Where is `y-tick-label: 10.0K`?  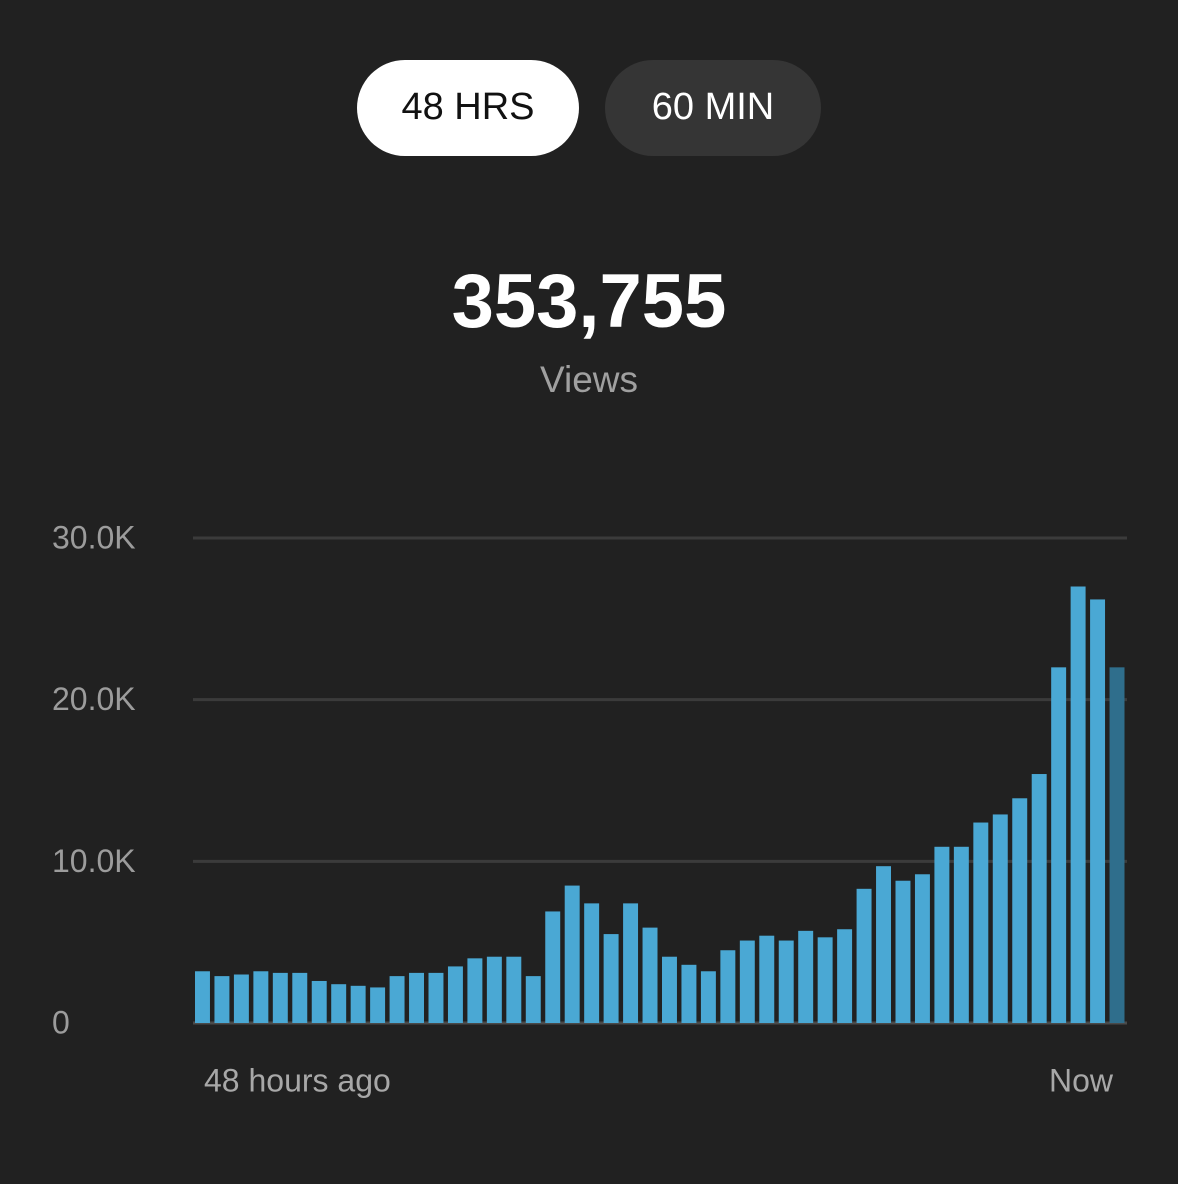 y-tick-label: 10.0K is located at coordinates (94, 861).